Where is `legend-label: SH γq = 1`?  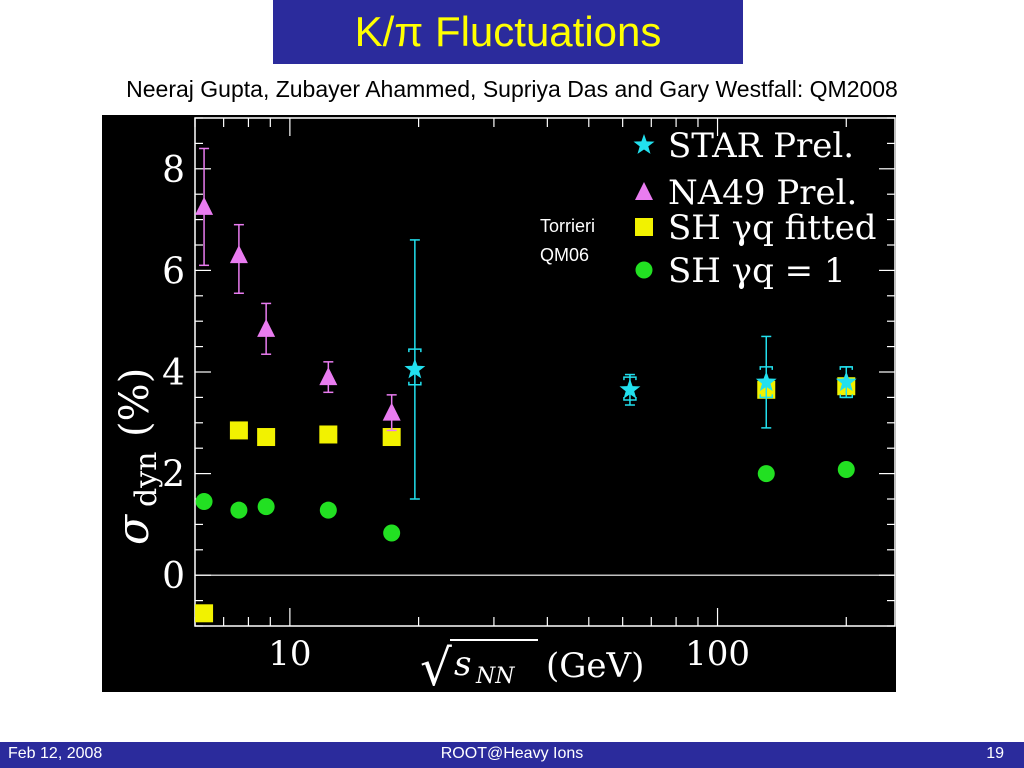
legend-label: SH γq = 1 is located at coordinates (757, 271).